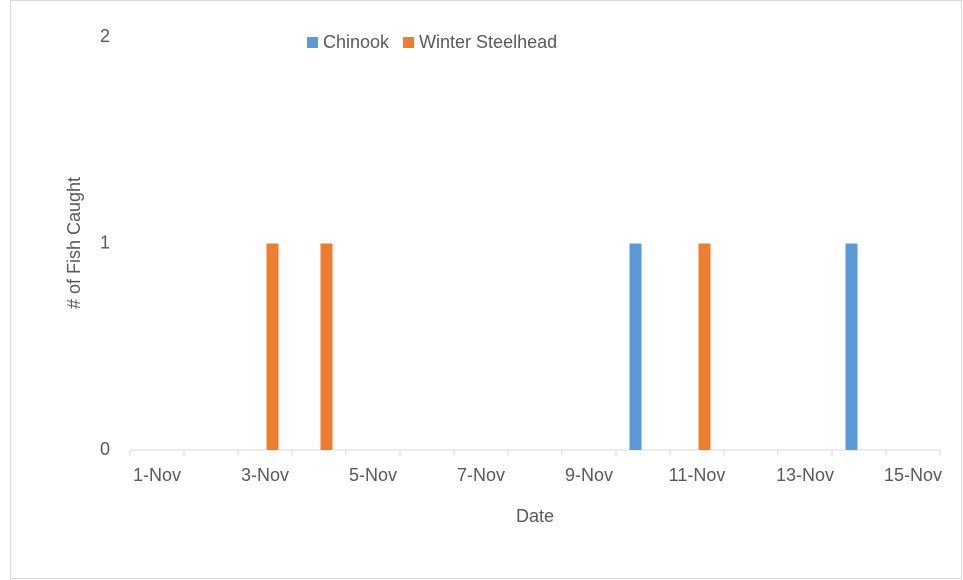  Describe the element at coordinates (535, 516) in the screenshot. I see `x-axis-title: Date` at that location.